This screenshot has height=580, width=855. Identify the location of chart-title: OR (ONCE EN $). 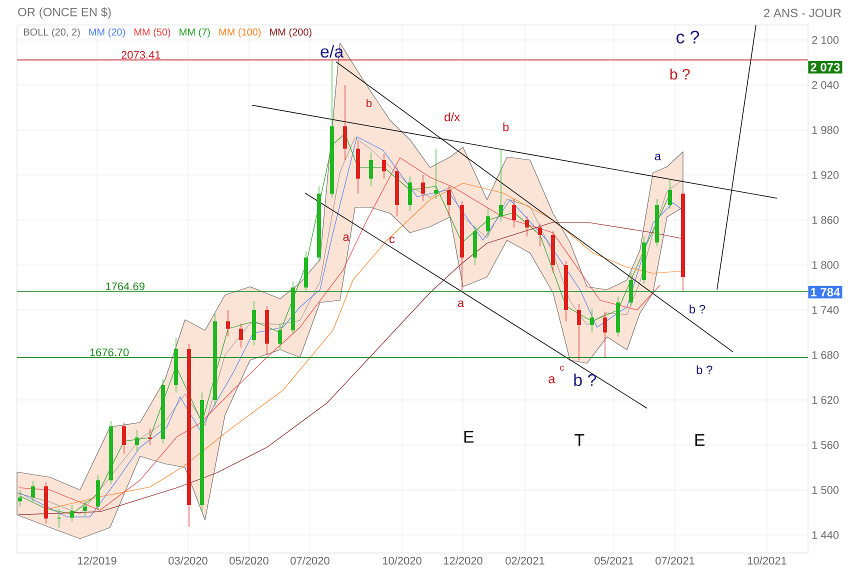
(64, 13).